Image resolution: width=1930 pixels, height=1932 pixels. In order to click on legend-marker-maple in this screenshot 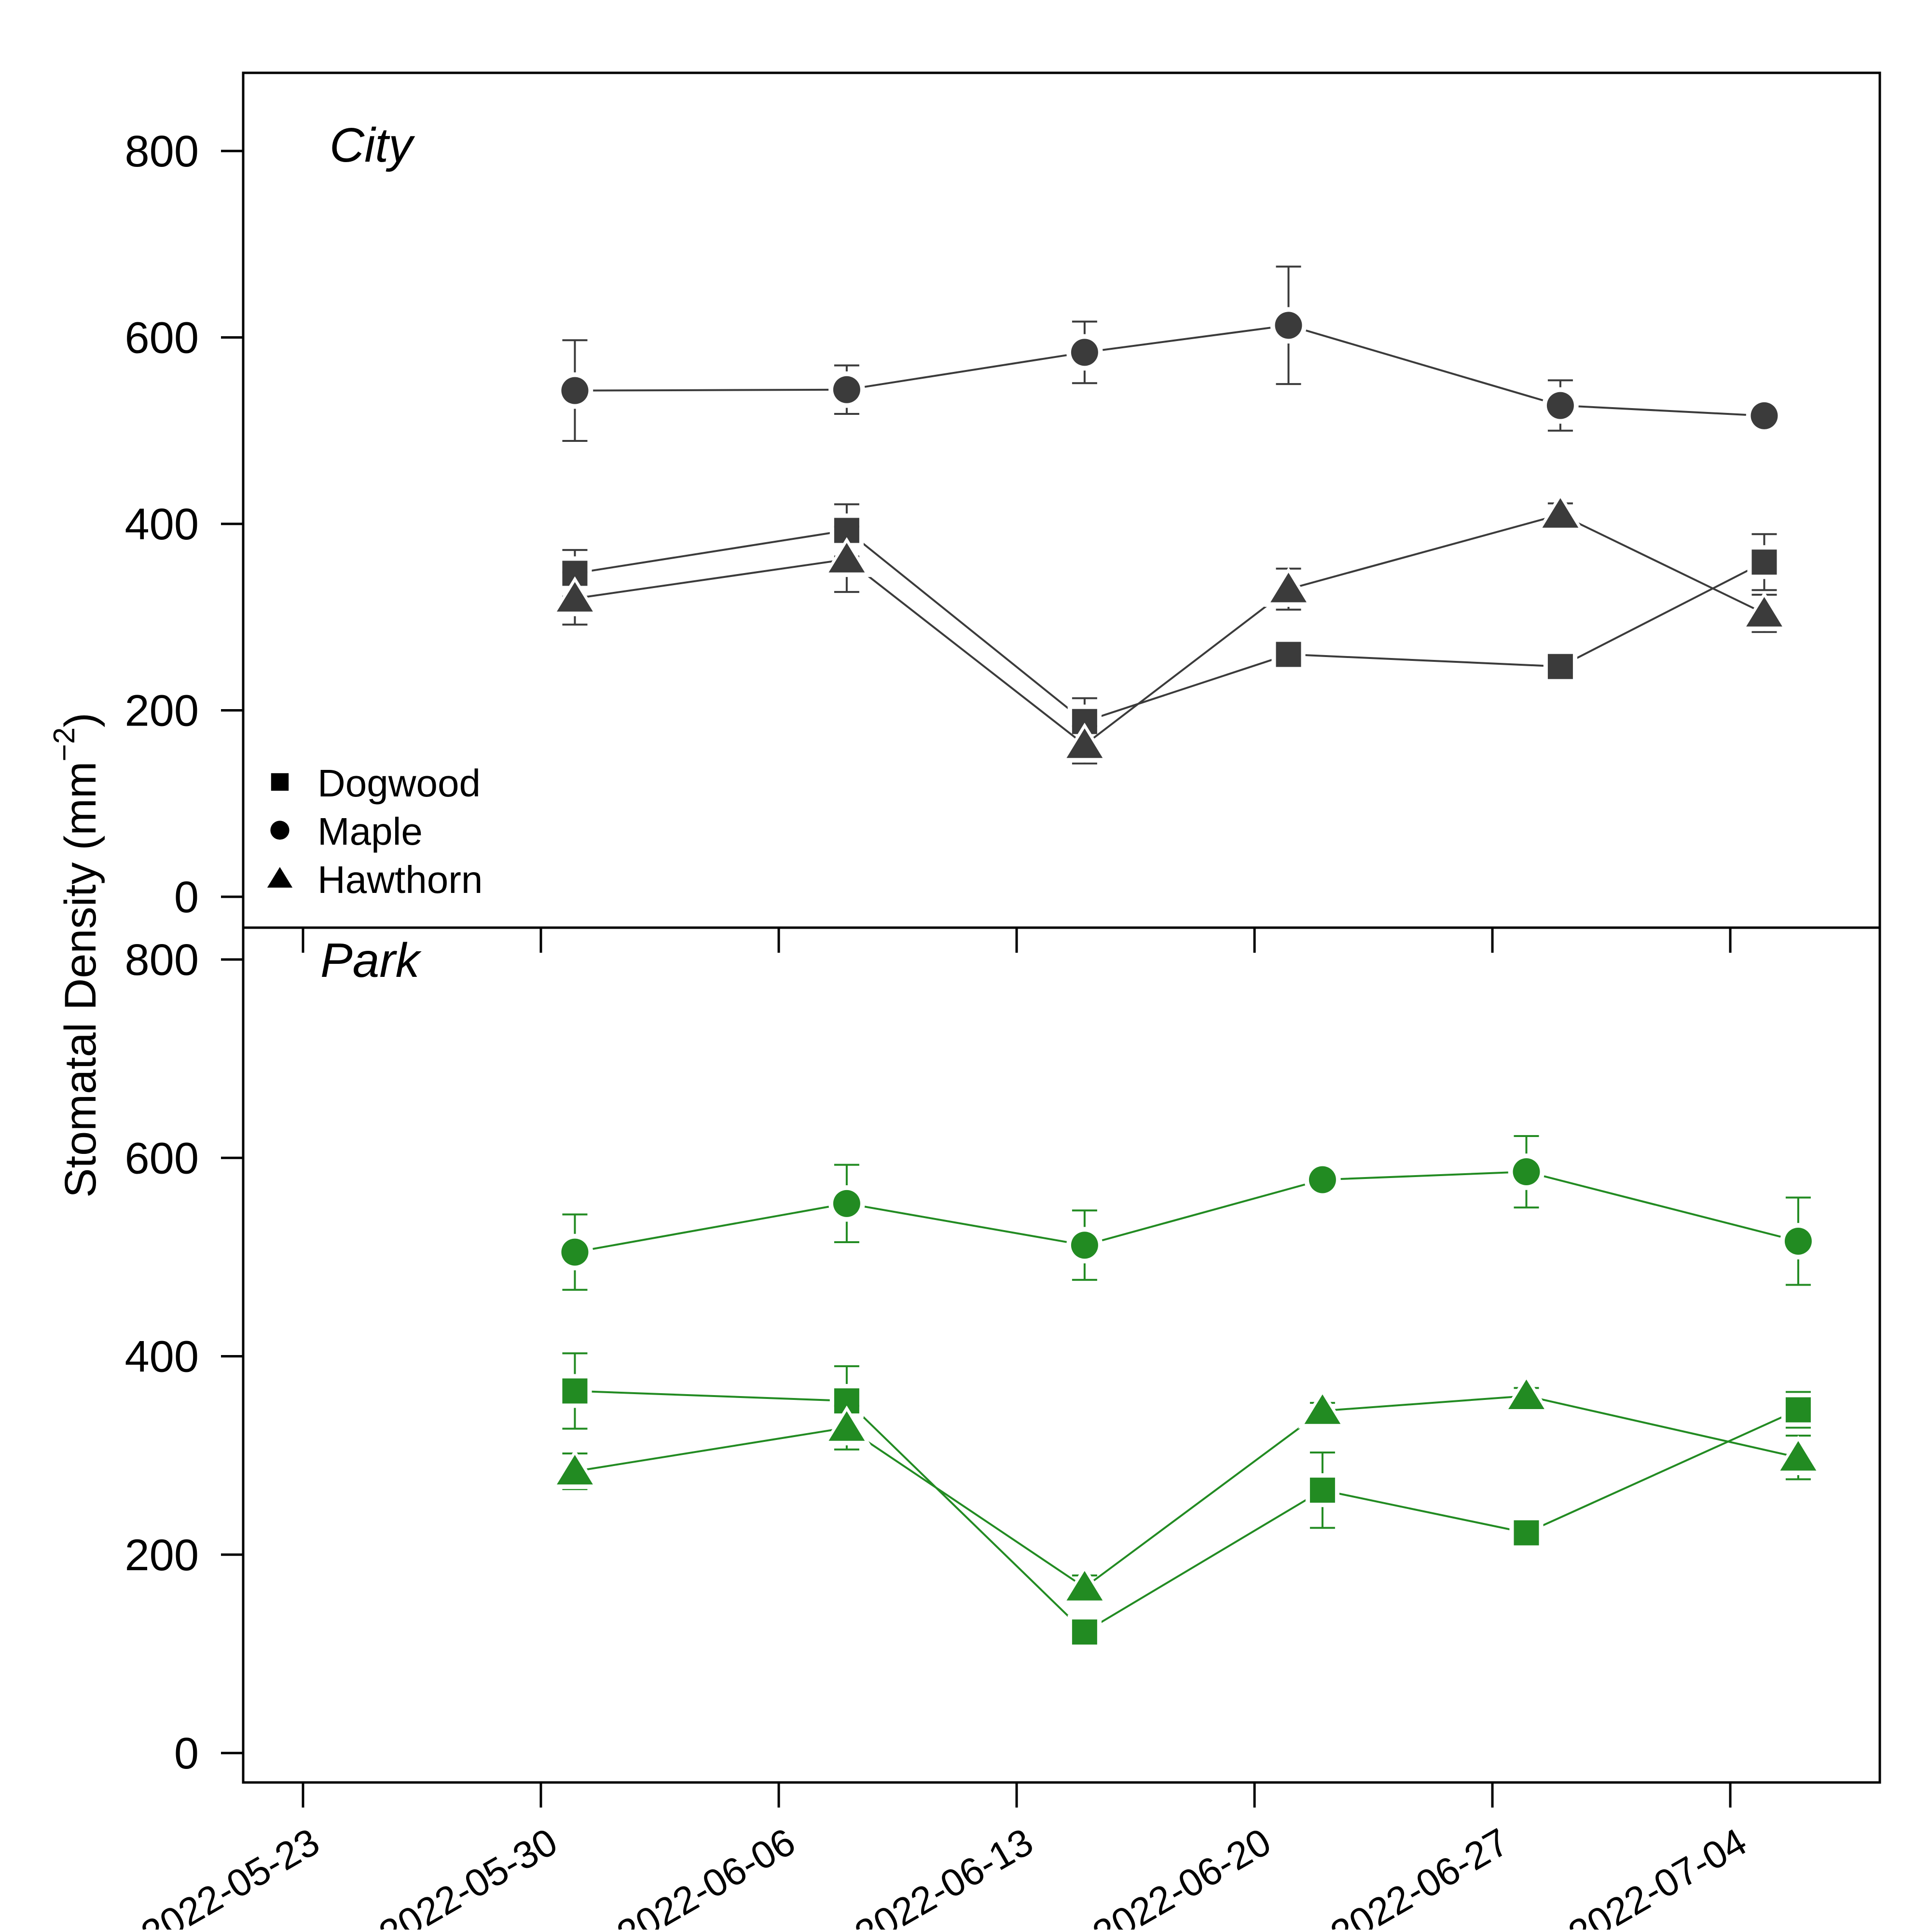, I will do `click(280, 830)`.